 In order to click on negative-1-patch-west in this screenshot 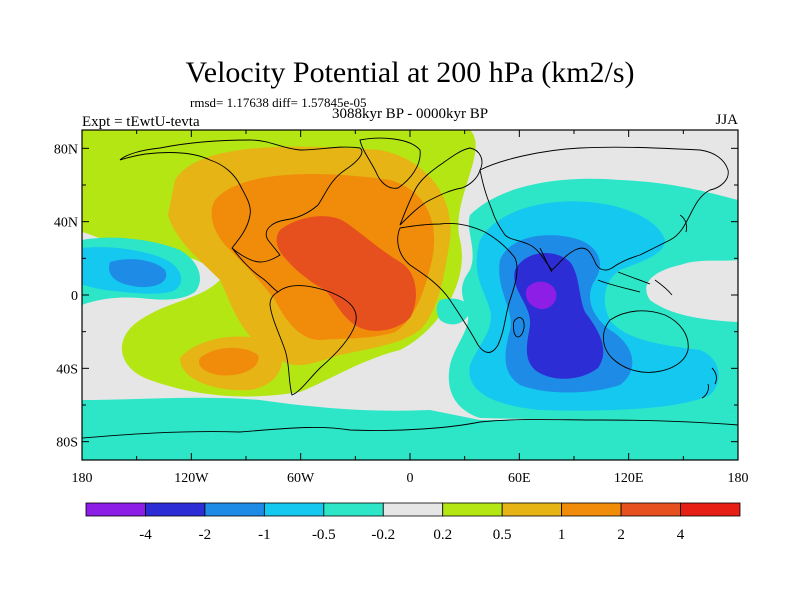, I will do `click(138, 273)`.